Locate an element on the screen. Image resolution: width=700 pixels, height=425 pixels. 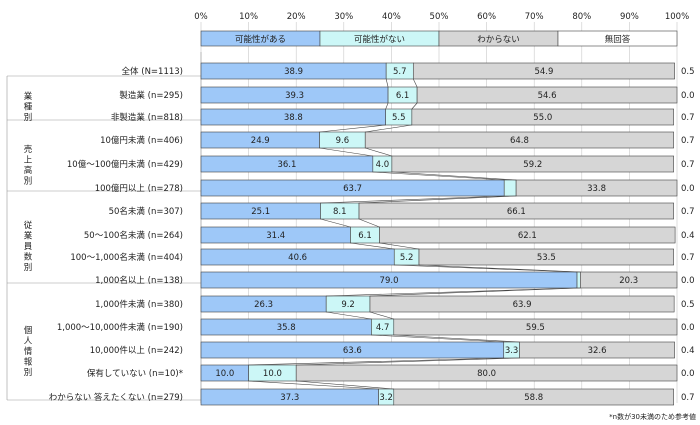
row-label: 10億円未満 (n=406) is located at coordinates (141, 140).